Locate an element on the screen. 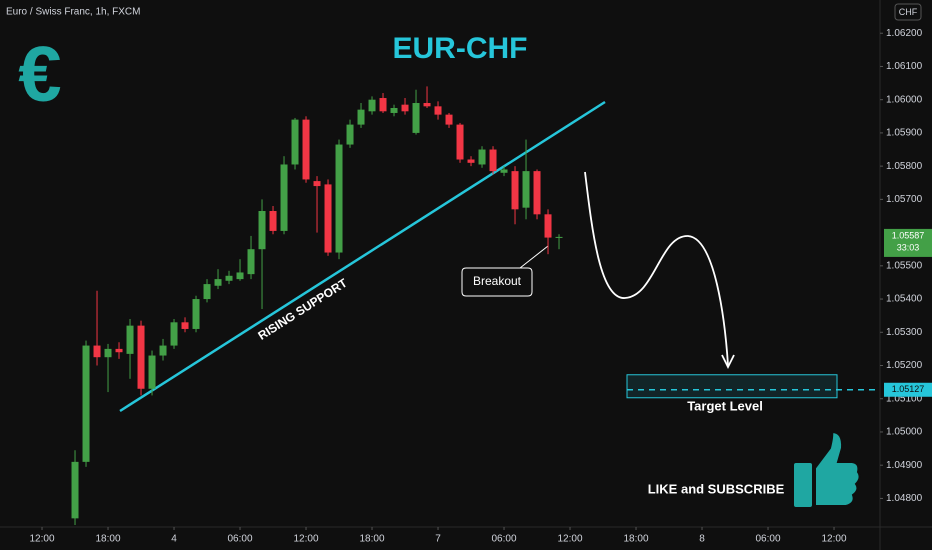  y-tick-label: 1.05200 is located at coordinates (904, 365).